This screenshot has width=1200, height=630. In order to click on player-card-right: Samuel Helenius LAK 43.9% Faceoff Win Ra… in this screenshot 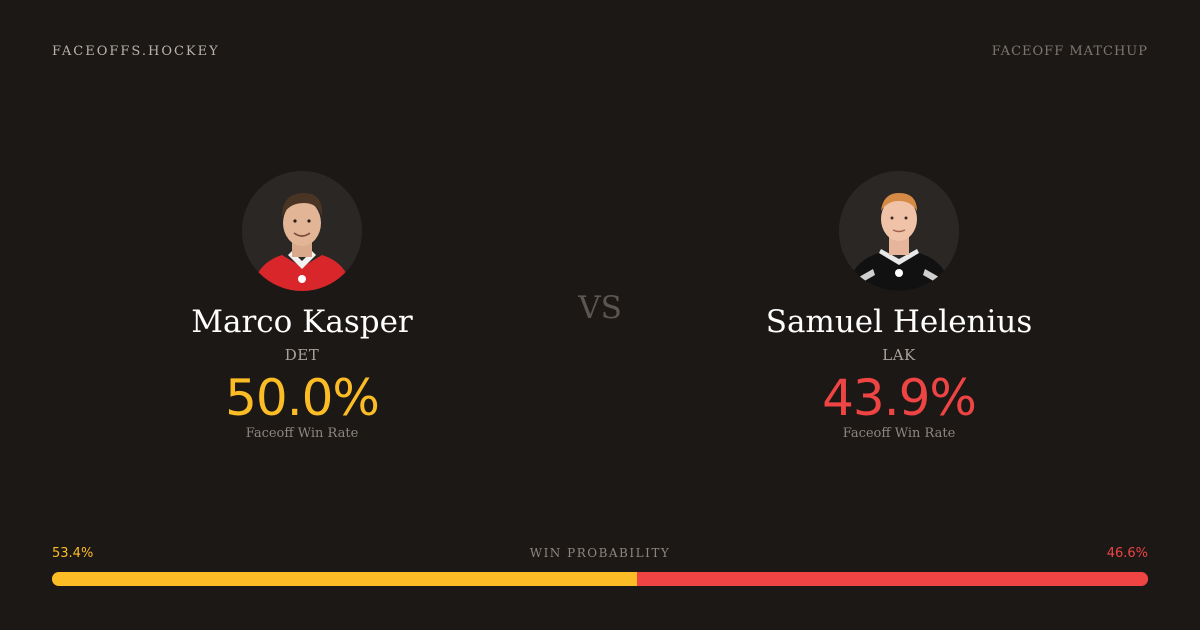, I will do `click(899, 306)`.